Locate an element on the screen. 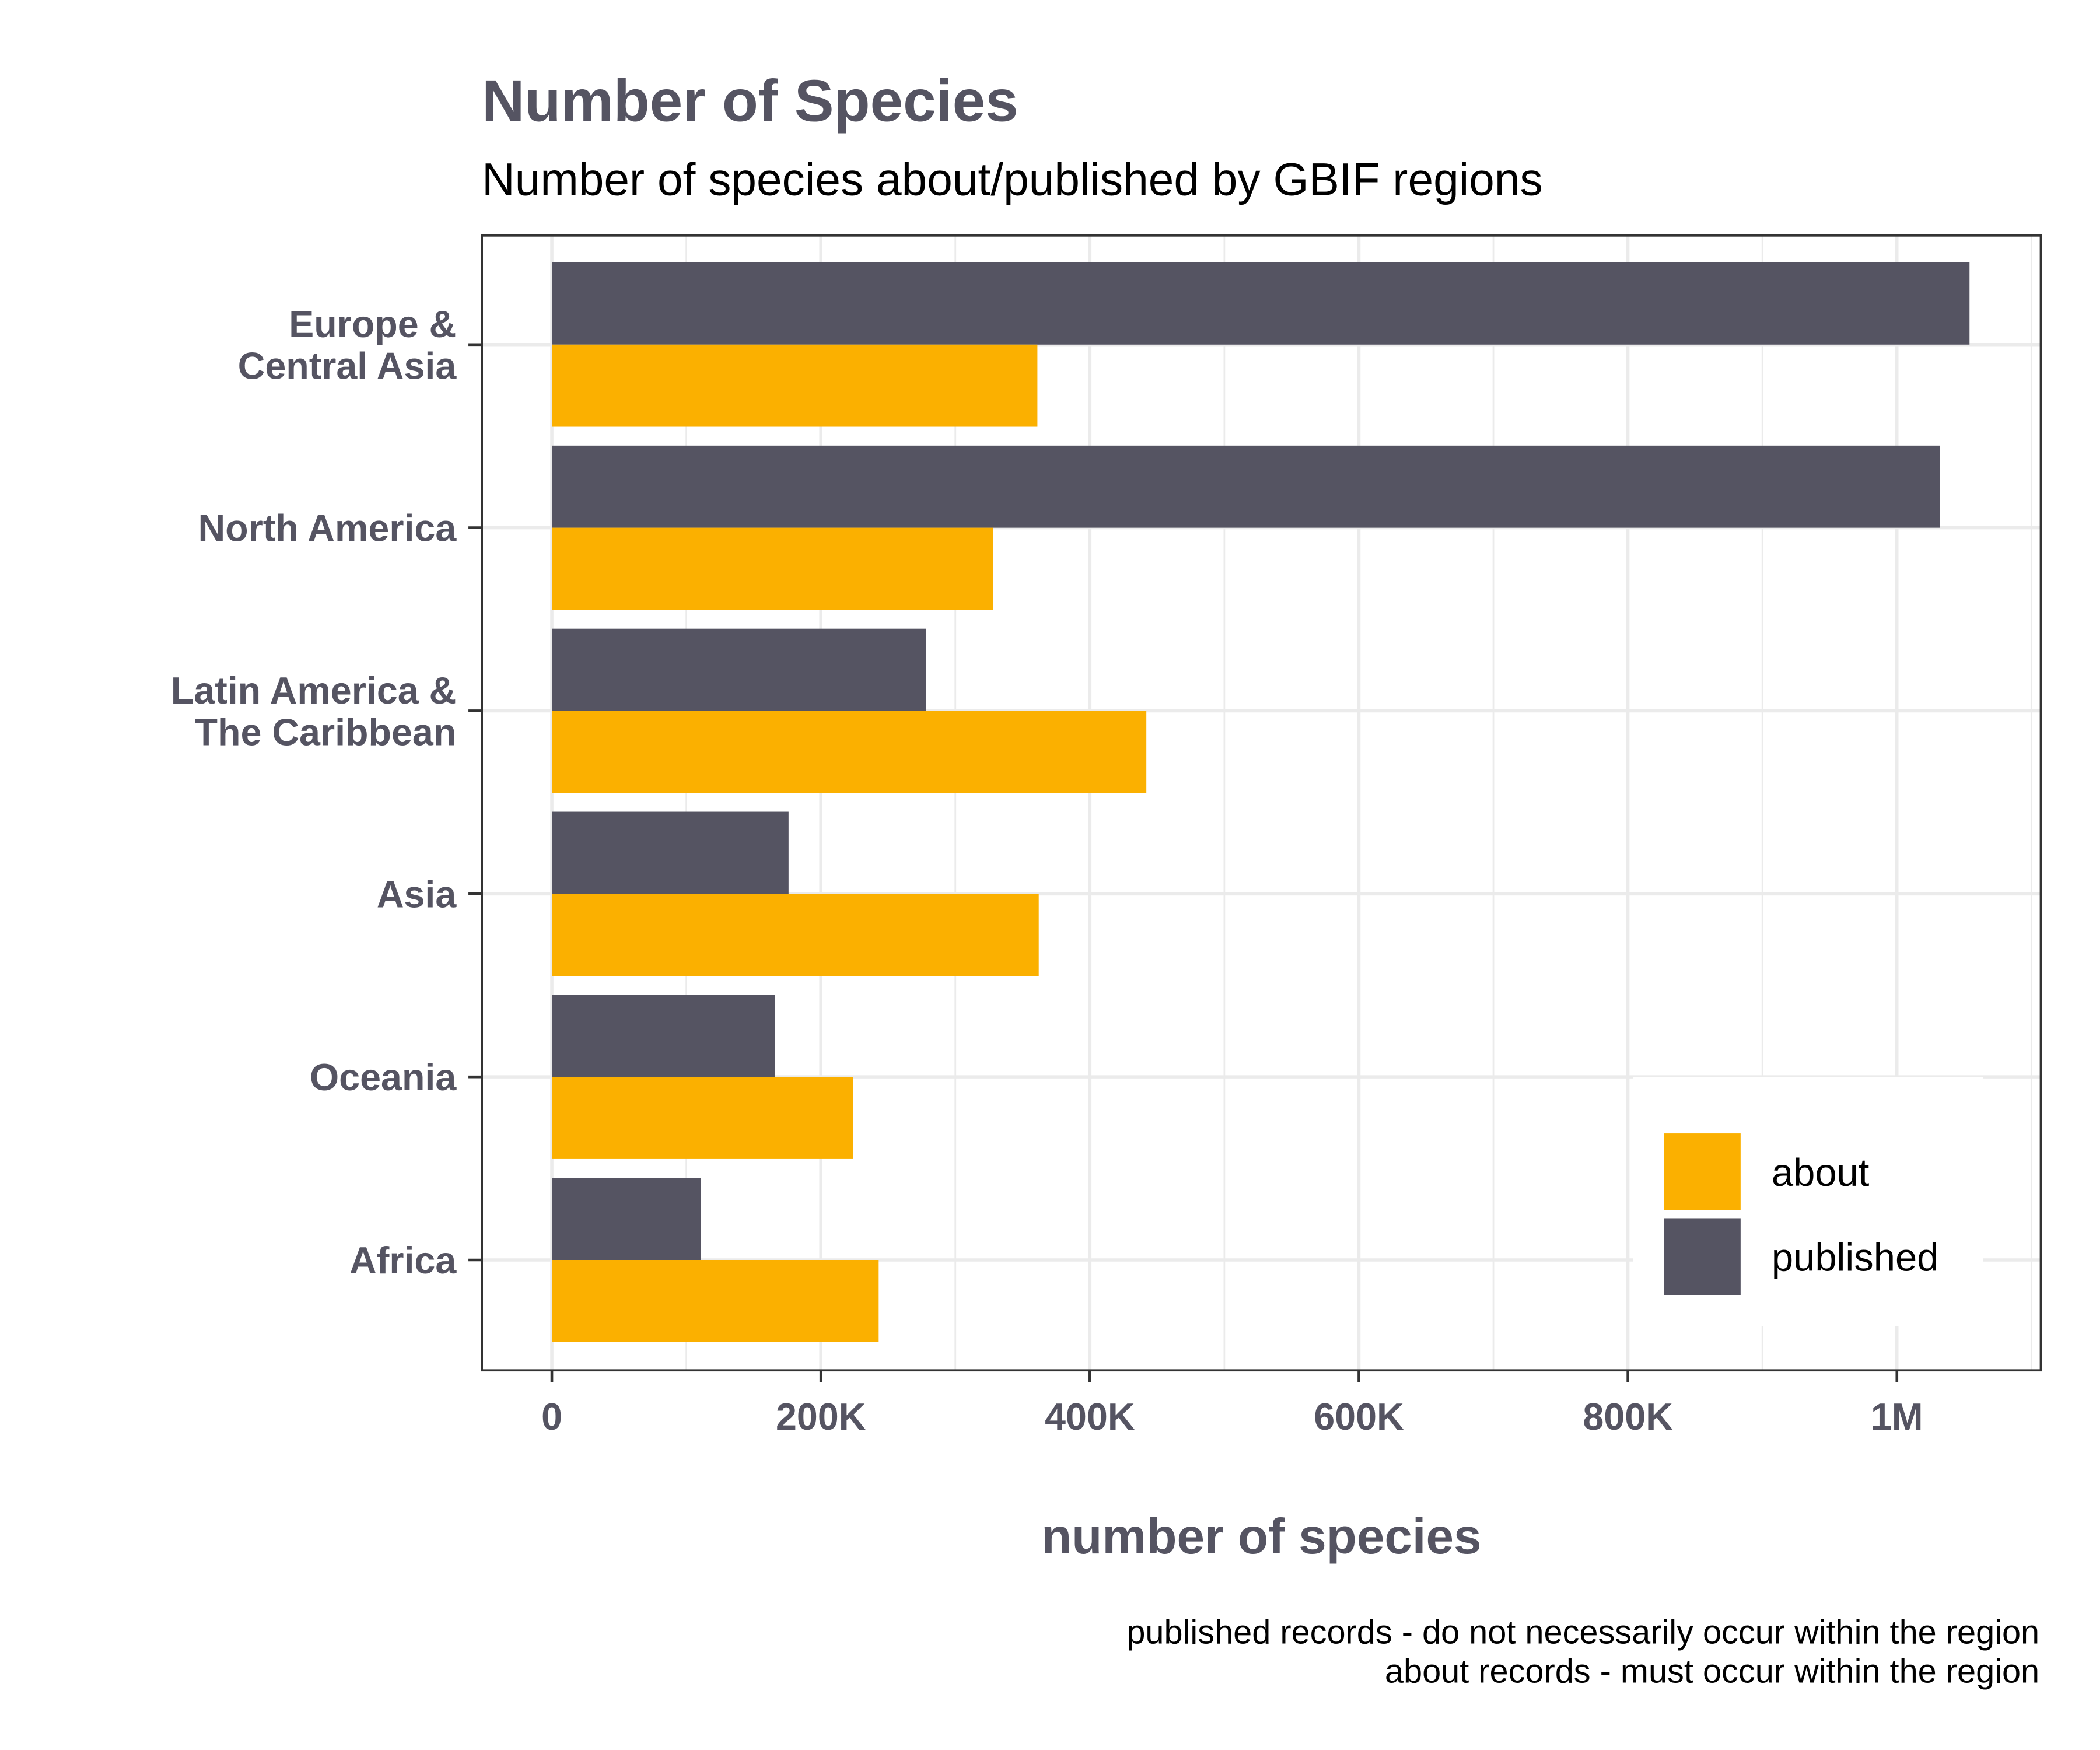 The height and width of the screenshot is (1750, 2100). x-tick-label: 600K is located at coordinates (1359, 1417).